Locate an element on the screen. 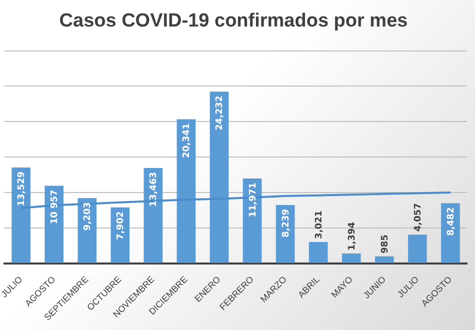 The width and height of the screenshot is (475, 330). data-label: 8,239 is located at coordinates (286, 223).